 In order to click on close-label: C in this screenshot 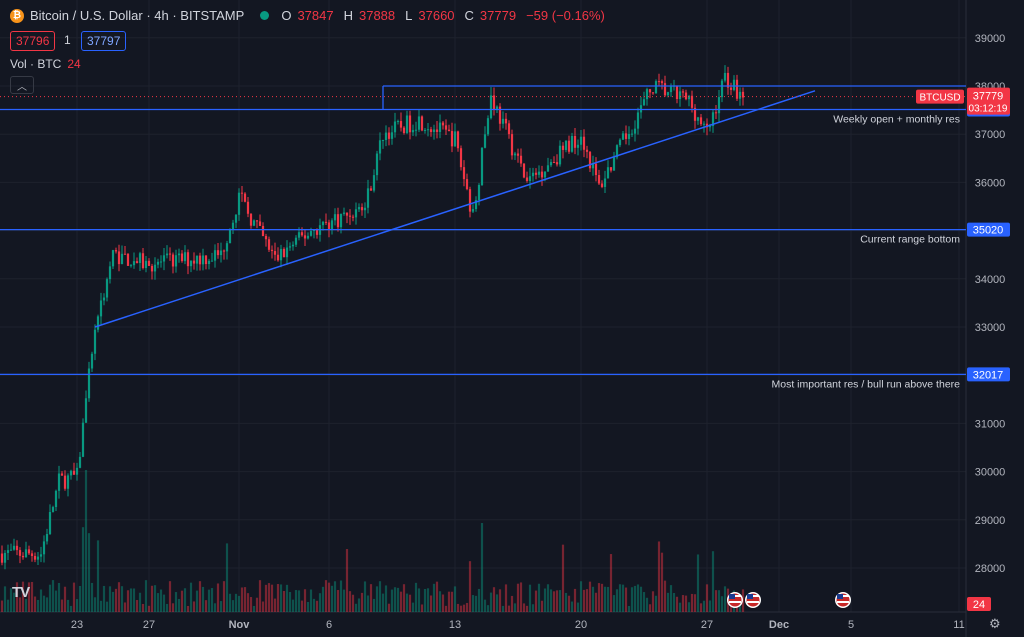, I will do `click(469, 15)`.